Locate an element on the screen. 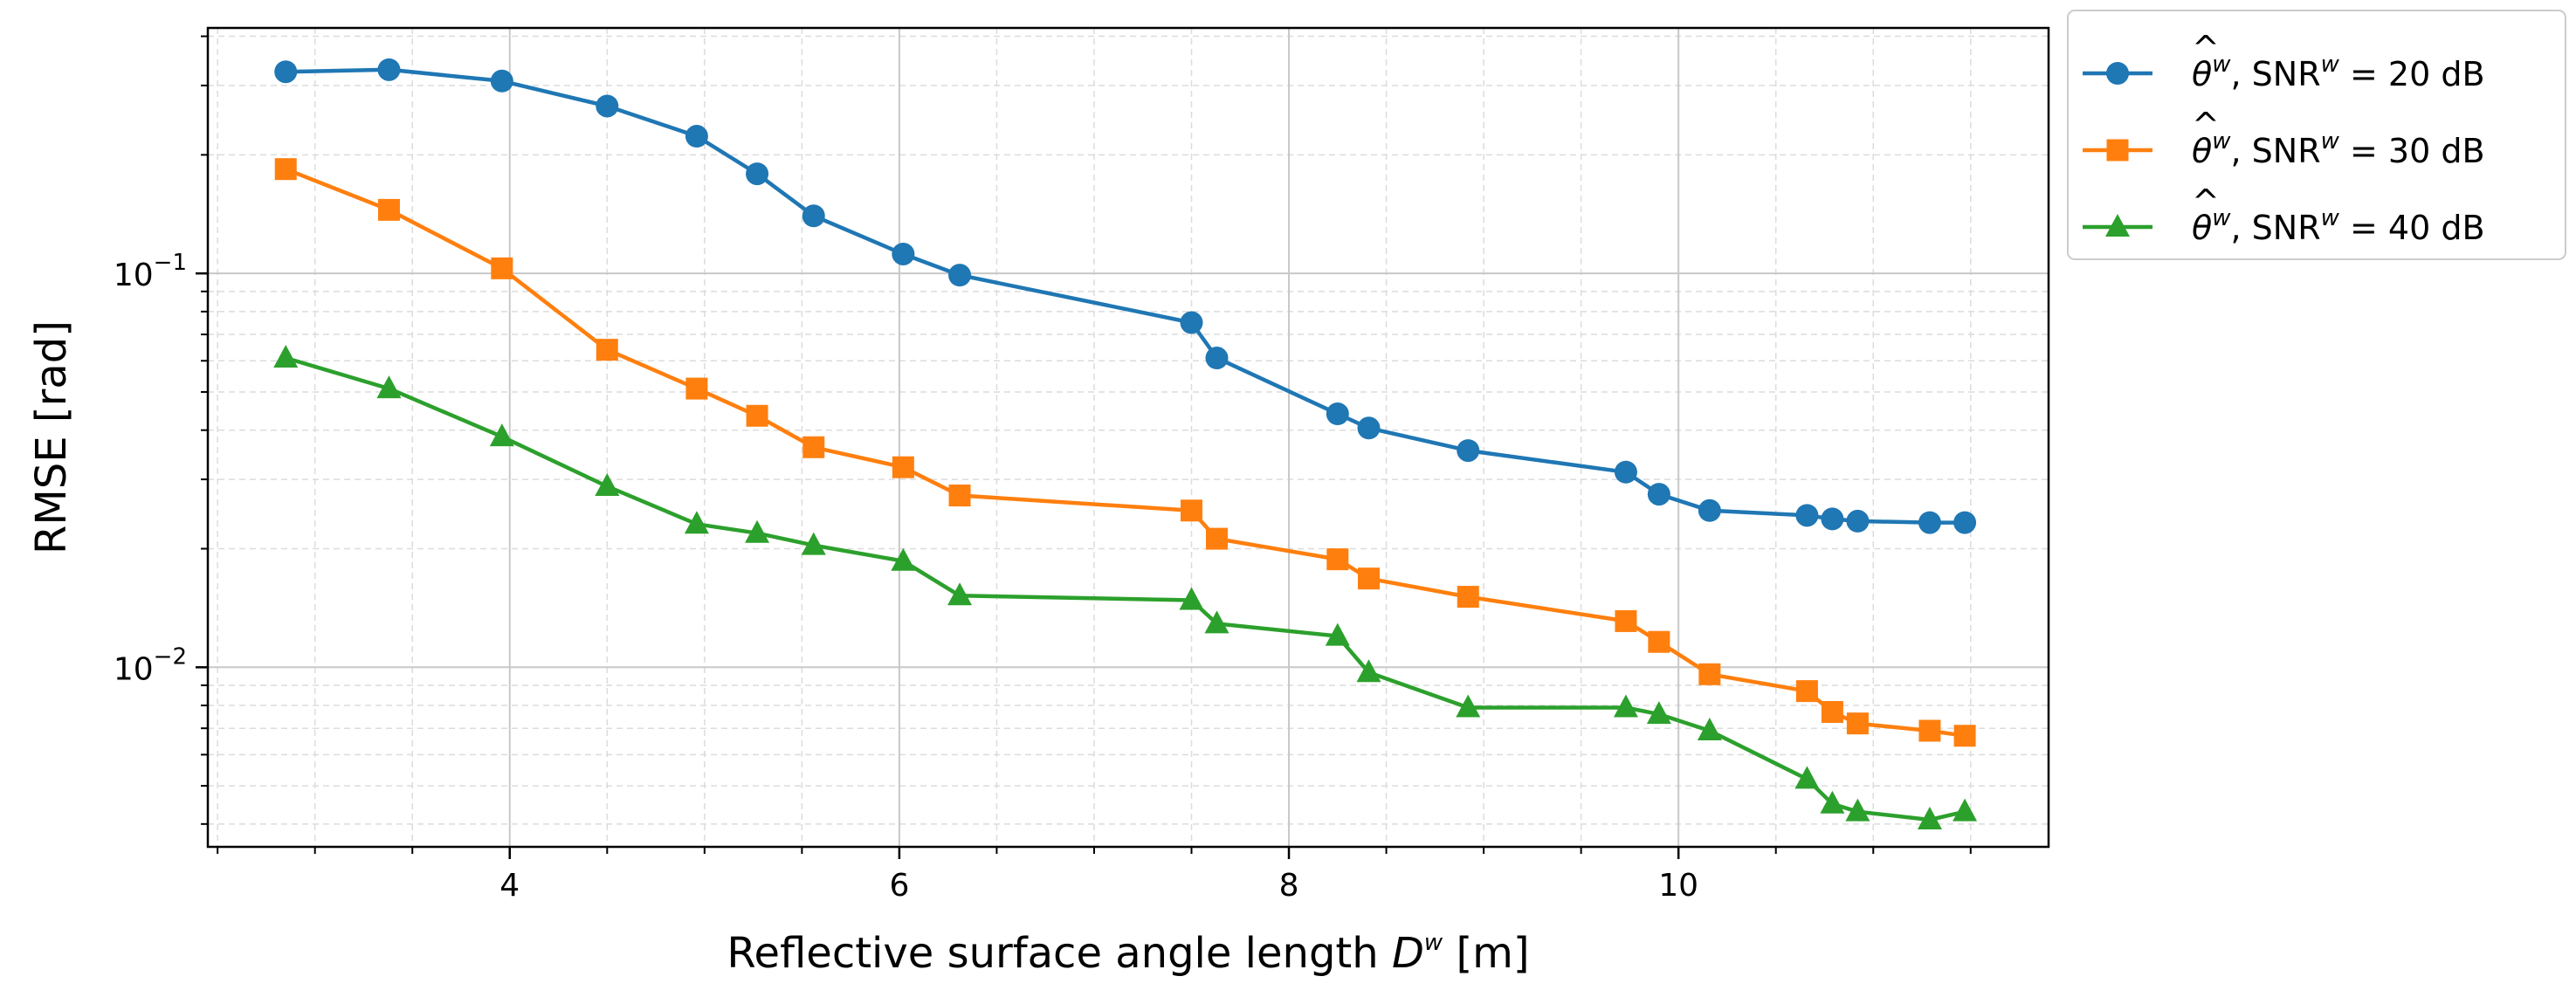 The image size is (2576, 1004). x-axis-label-unit: [m] is located at coordinates (1492, 954).